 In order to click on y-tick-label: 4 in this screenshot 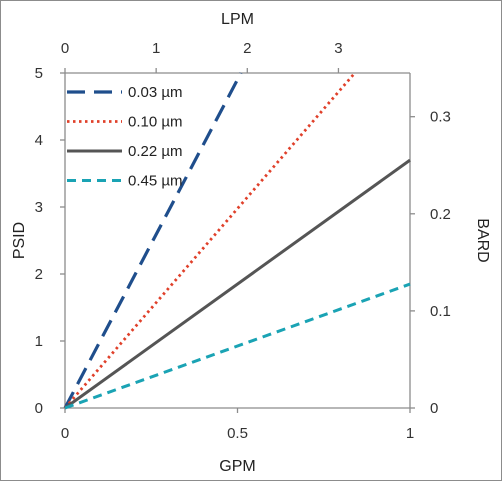, I will do `click(39, 140)`.